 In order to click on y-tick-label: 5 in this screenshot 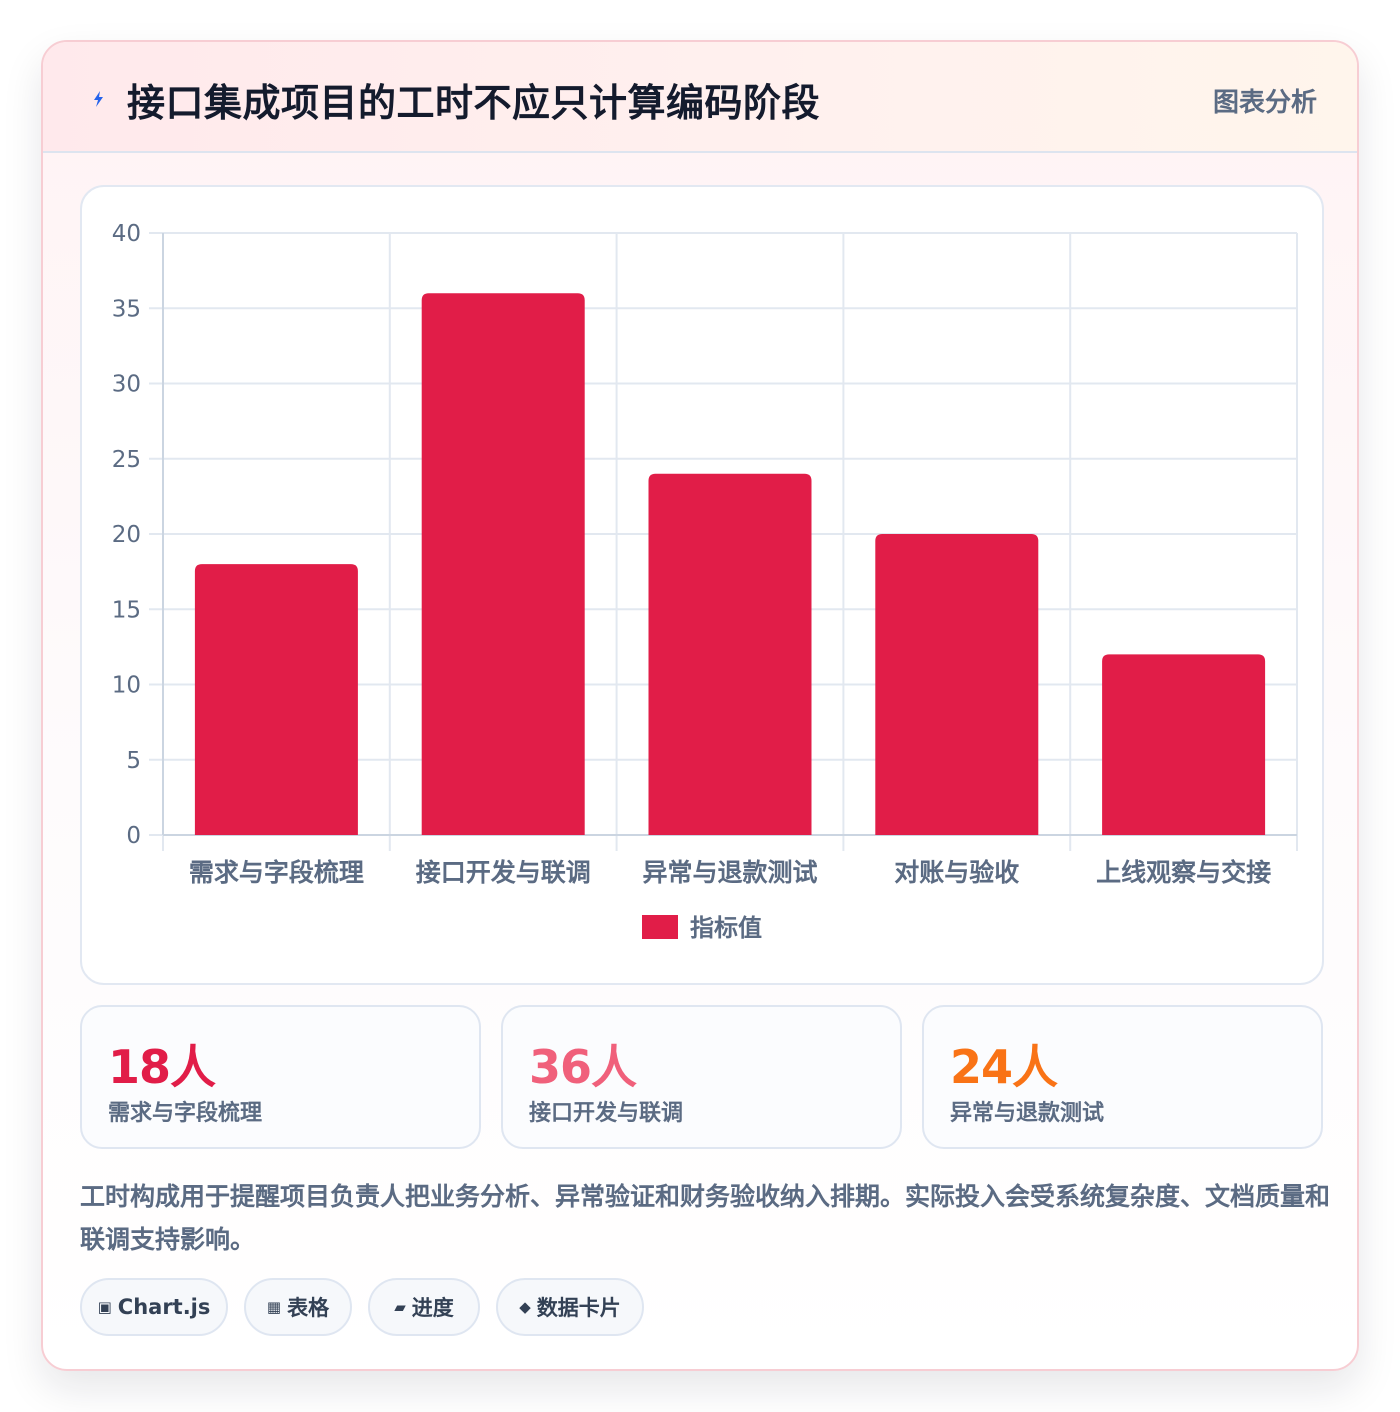, I will do `click(133, 761)`.